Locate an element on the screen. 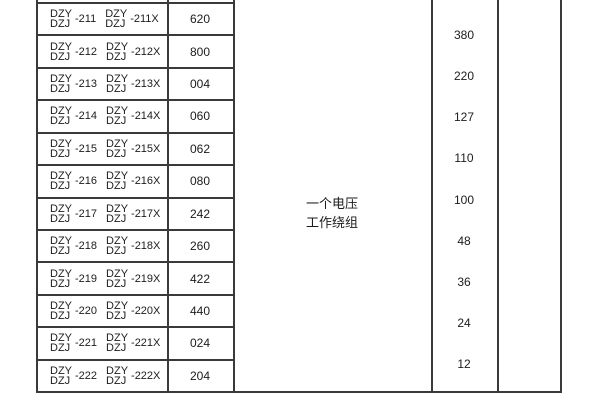  model-suffix: -215 is located at coordinates (86, 148).